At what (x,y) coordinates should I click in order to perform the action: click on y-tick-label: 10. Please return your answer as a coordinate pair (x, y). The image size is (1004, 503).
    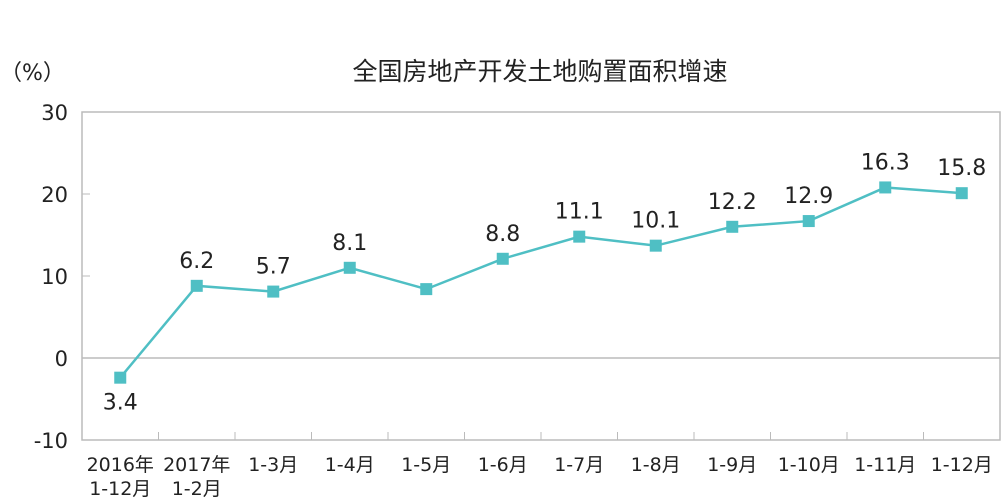
    Looking at the image, I should click on (54, 277).